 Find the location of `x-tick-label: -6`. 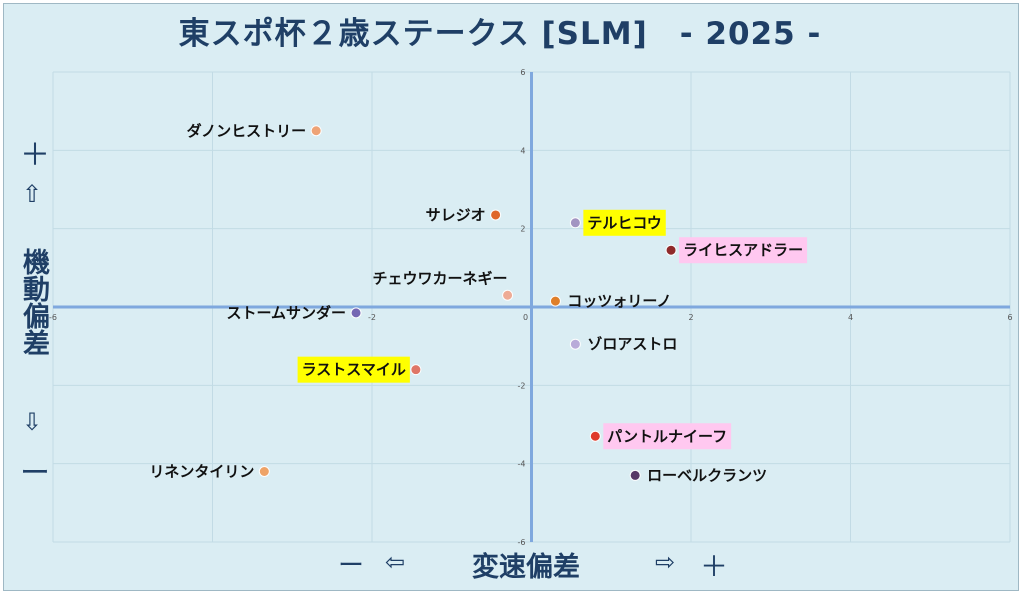

x-tick-label: -6 is located at coordinates (53, 317).